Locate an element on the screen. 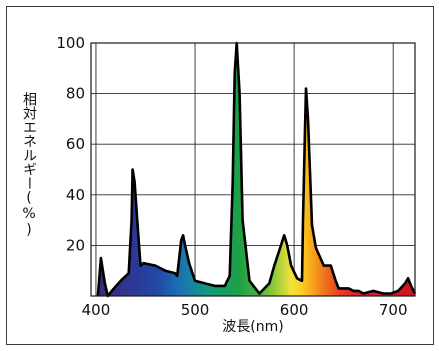  x-tick-label-500: 500 is located at coordinates (195, 310).